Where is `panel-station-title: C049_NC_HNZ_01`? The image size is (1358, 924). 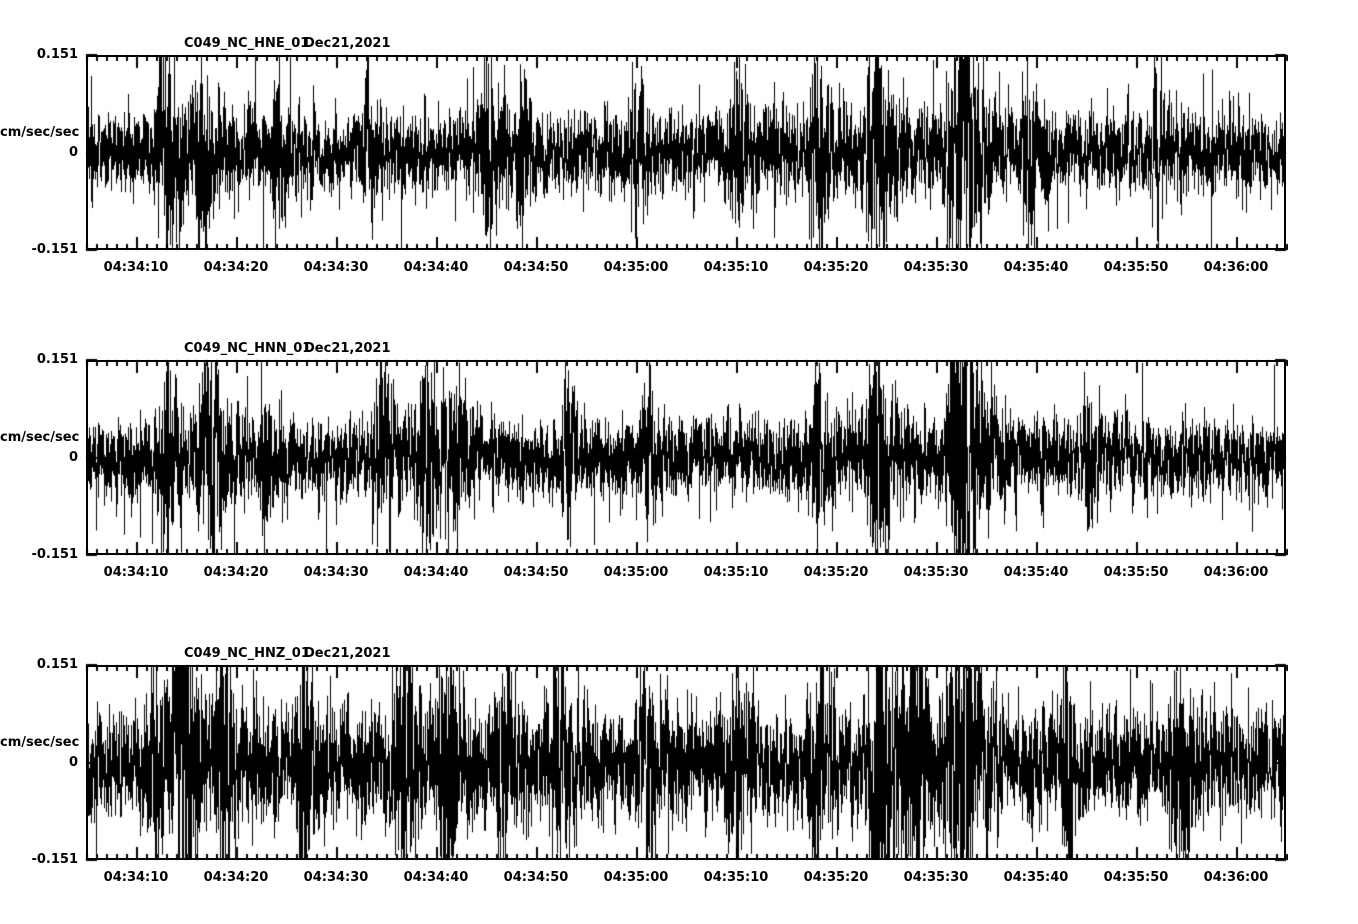
panel-station-title: C049_NC_HNZ_01 is located at coordinates (247, 653).